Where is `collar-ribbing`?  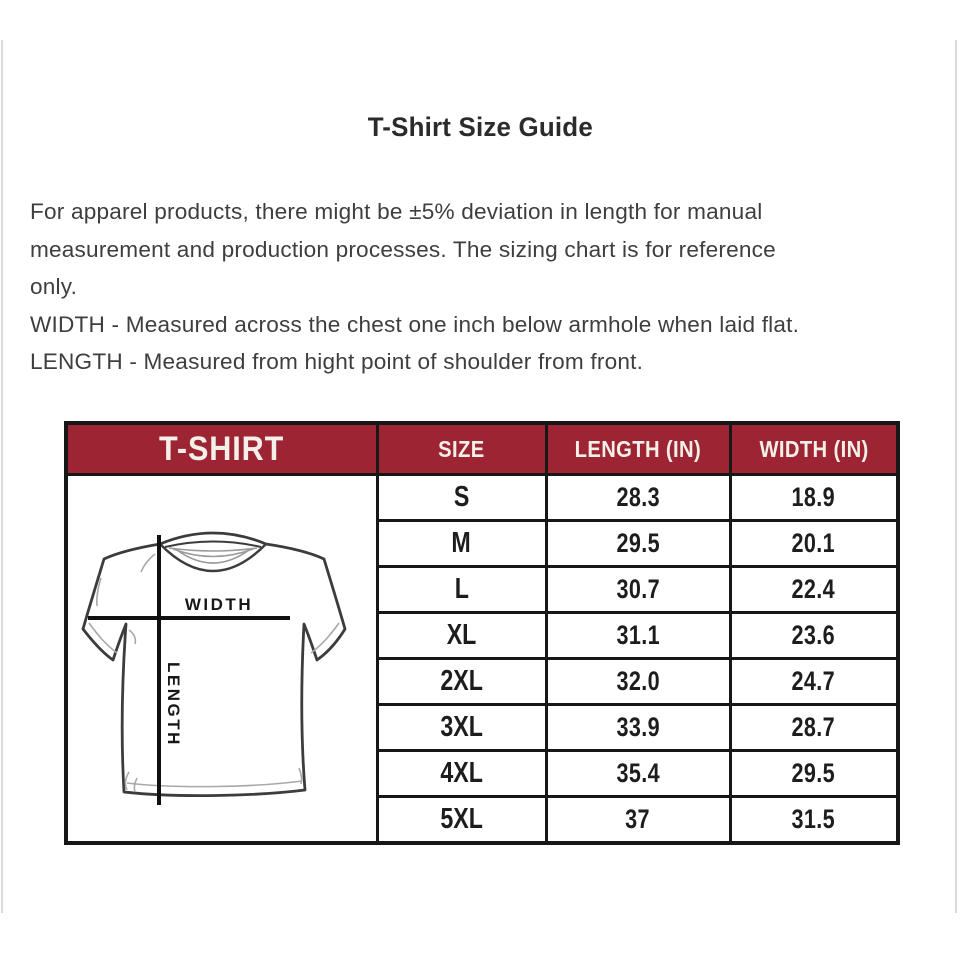 collar-ribbing is located at coordinates (212, 555).